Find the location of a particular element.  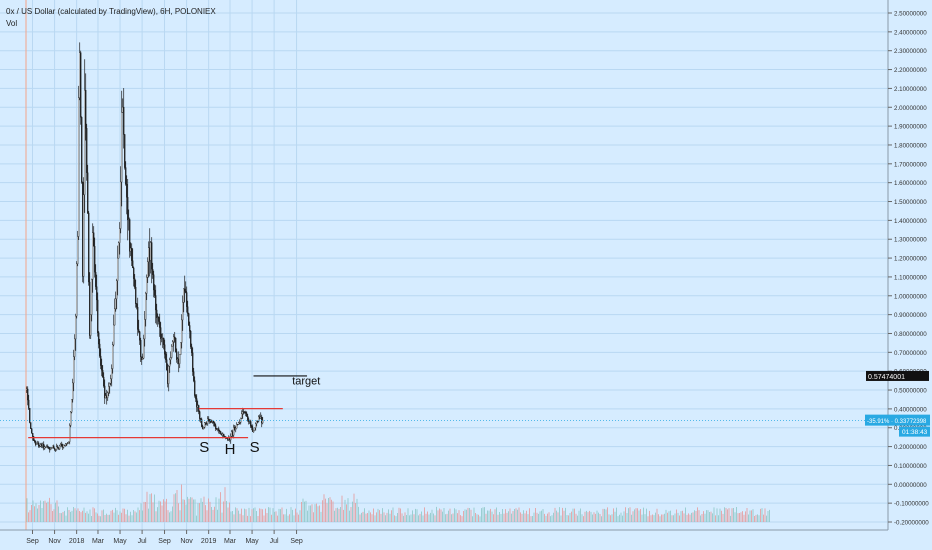

price-tick-label: 1.50000000 is located at coordinates (910, 202).